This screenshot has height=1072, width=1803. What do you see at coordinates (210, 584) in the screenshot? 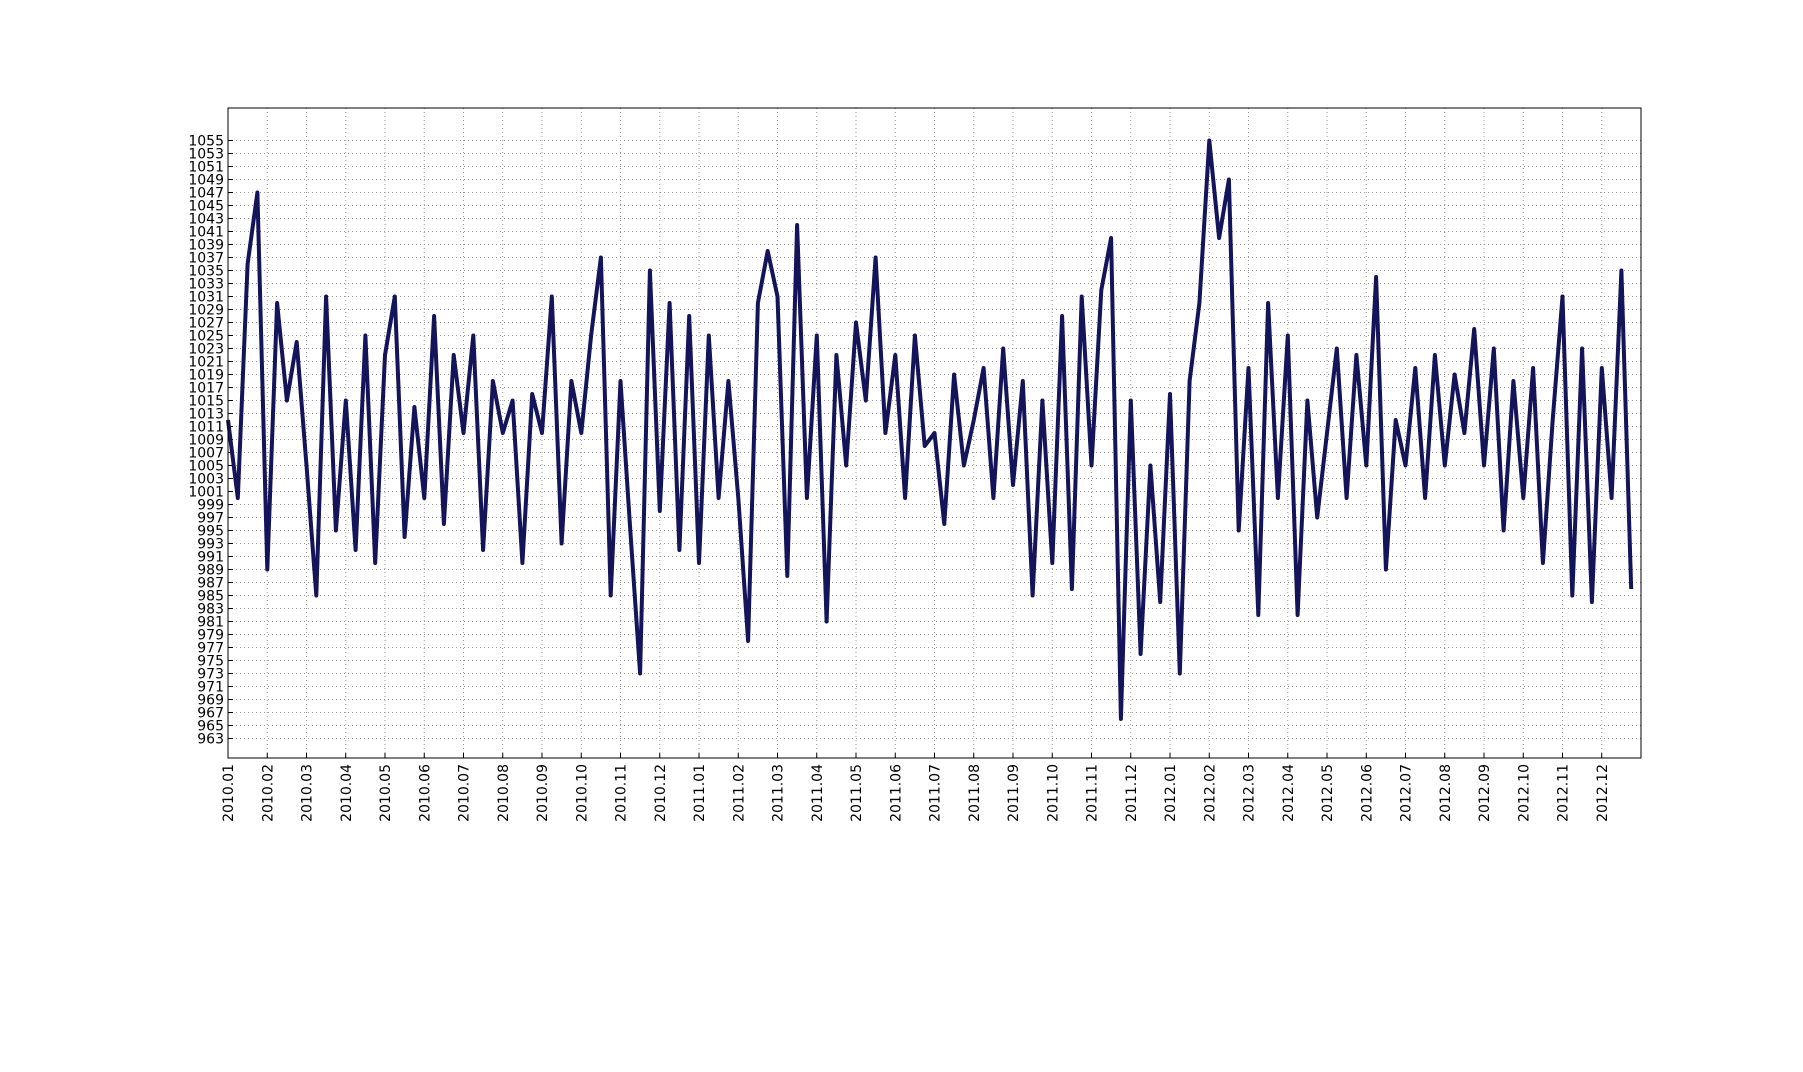
I see `y-tick-label: 987` at bounding box center [210, 584].